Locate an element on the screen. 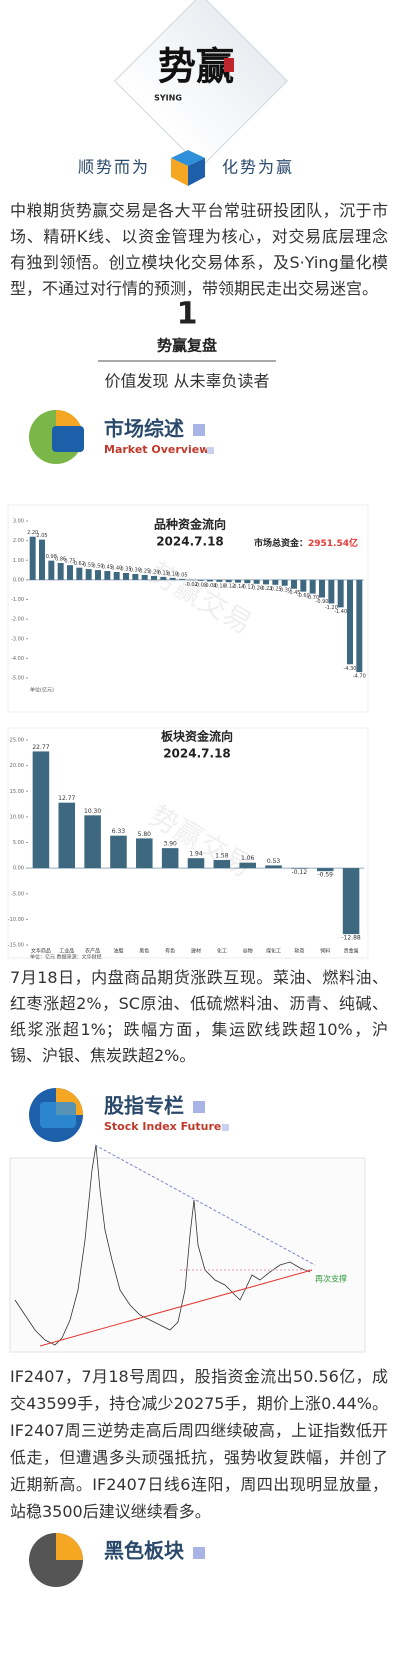 This screenshot has width=402, height=1680. value-label: 0.30 is located at coordinates (135, 570).